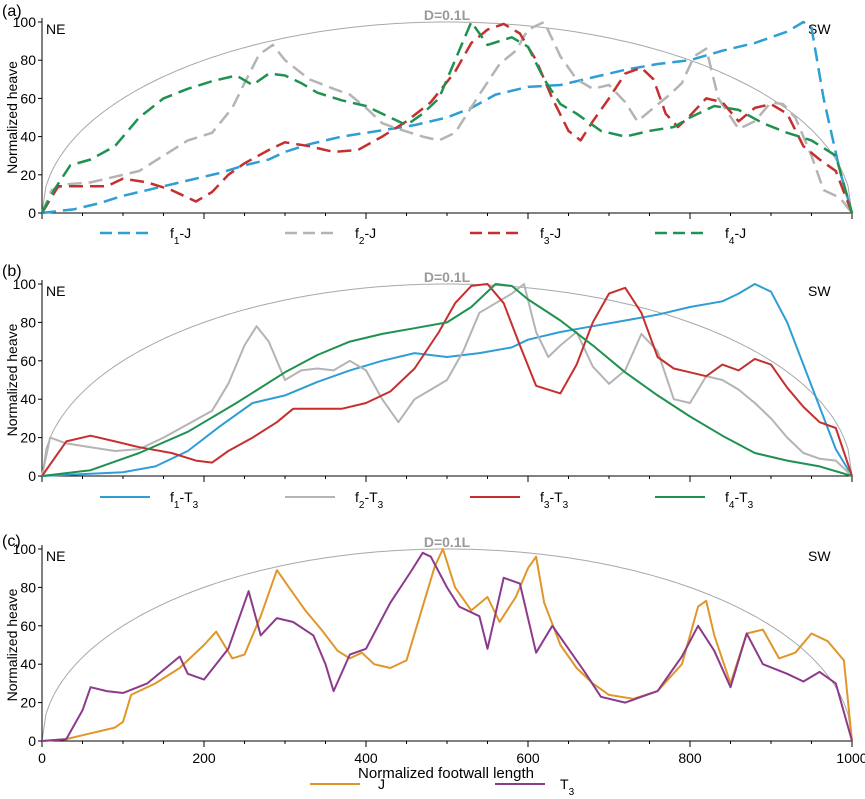 The height and width of the screenshot is (799, 865). What do you see at coordinates (12, 11) in the screenshot?
I see `panel-a-label: (a)` at bounding box center [12, 11].